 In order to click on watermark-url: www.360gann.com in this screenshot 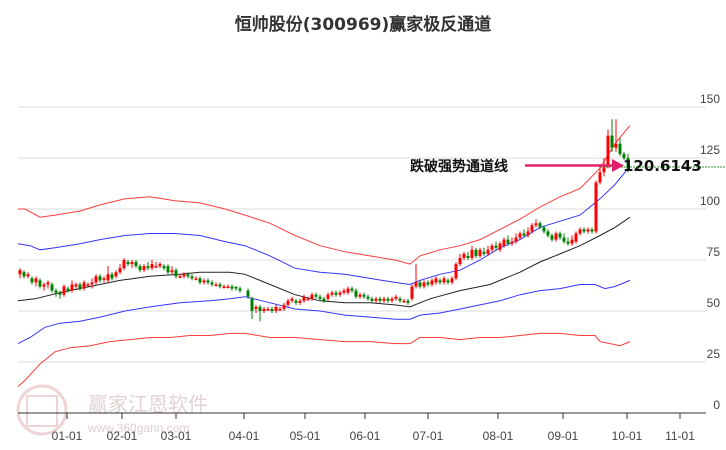, I will do `click(138, 428)`.